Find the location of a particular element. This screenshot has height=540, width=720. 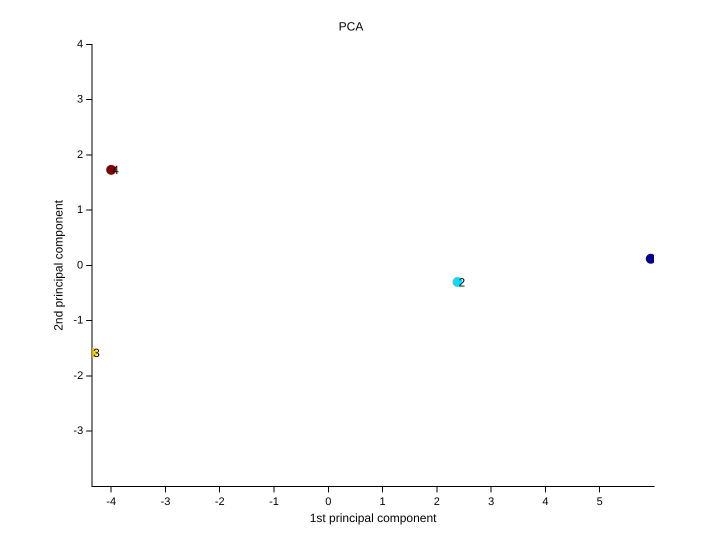

x-tick-label: -3 is located at coordinates (165, 502).